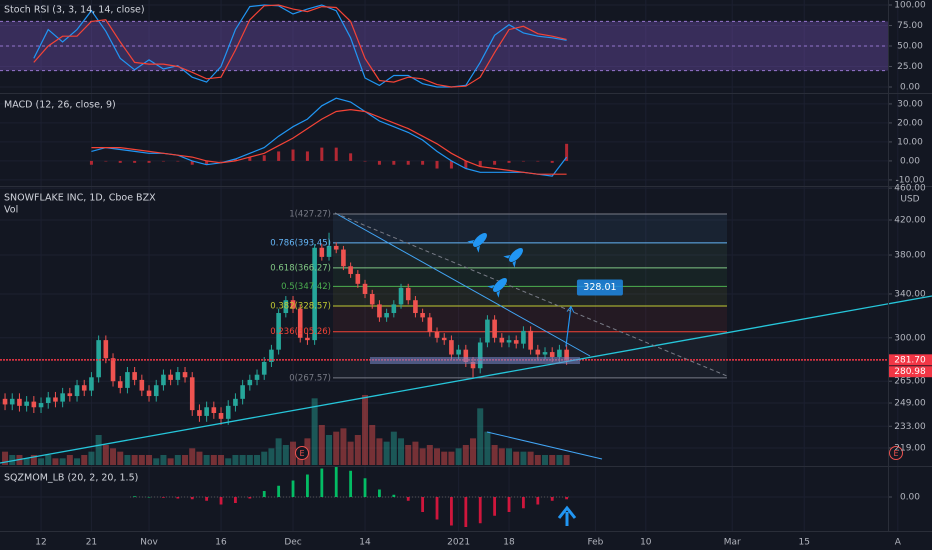 The width and height of the screenshot is (932, 550). What do you see at coordinates (732, 543) in the screenshot?
I see `x-tick-label: Mar` at bounding box center [732, 543].